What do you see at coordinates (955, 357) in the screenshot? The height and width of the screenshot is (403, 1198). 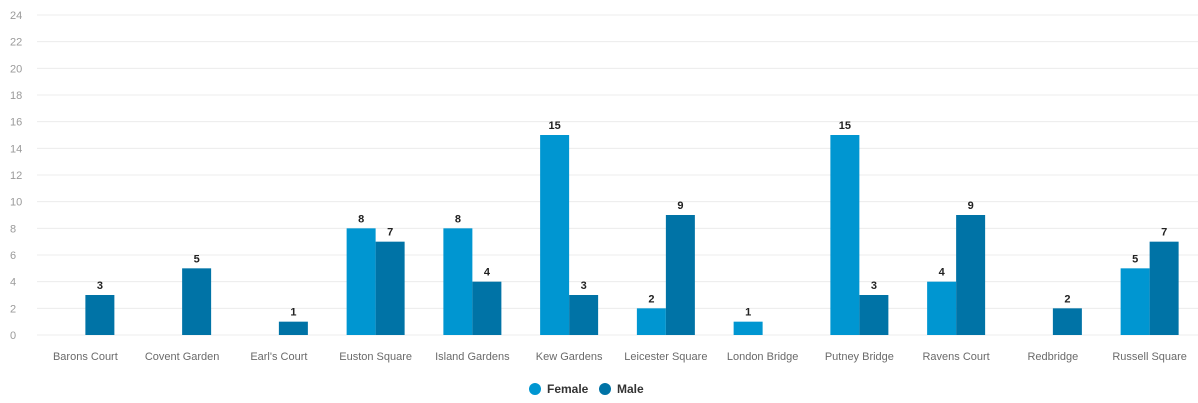 I see `x-tick-label: Ravens Court` at bounding box center [955, 357].